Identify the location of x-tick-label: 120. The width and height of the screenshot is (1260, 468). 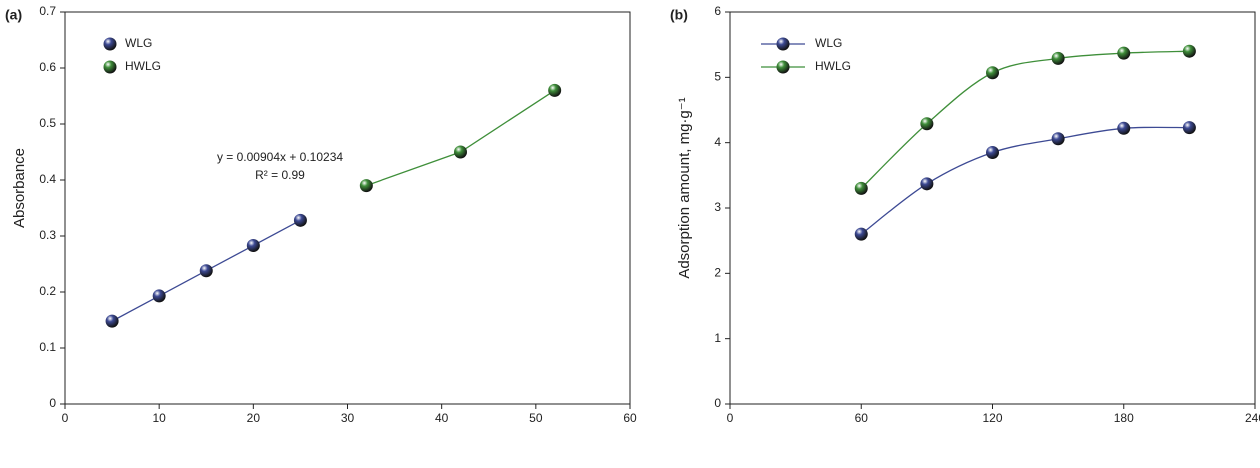
(992, 418).